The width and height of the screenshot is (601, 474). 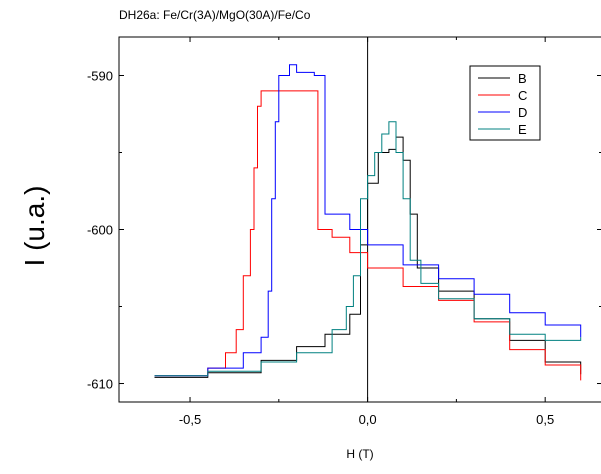 I want to click on legend-label-B: B, so click(x=522, y=78).